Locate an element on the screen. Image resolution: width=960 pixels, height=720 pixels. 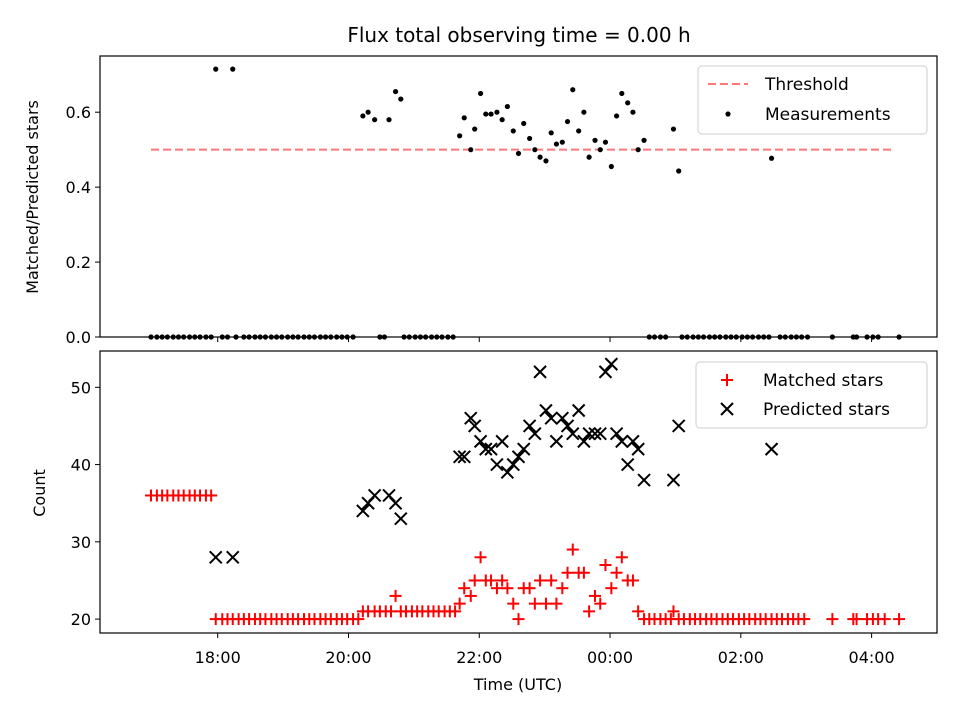
chart-title: Flux total observing time = 0.00 h is located at coordinates (518, 35).